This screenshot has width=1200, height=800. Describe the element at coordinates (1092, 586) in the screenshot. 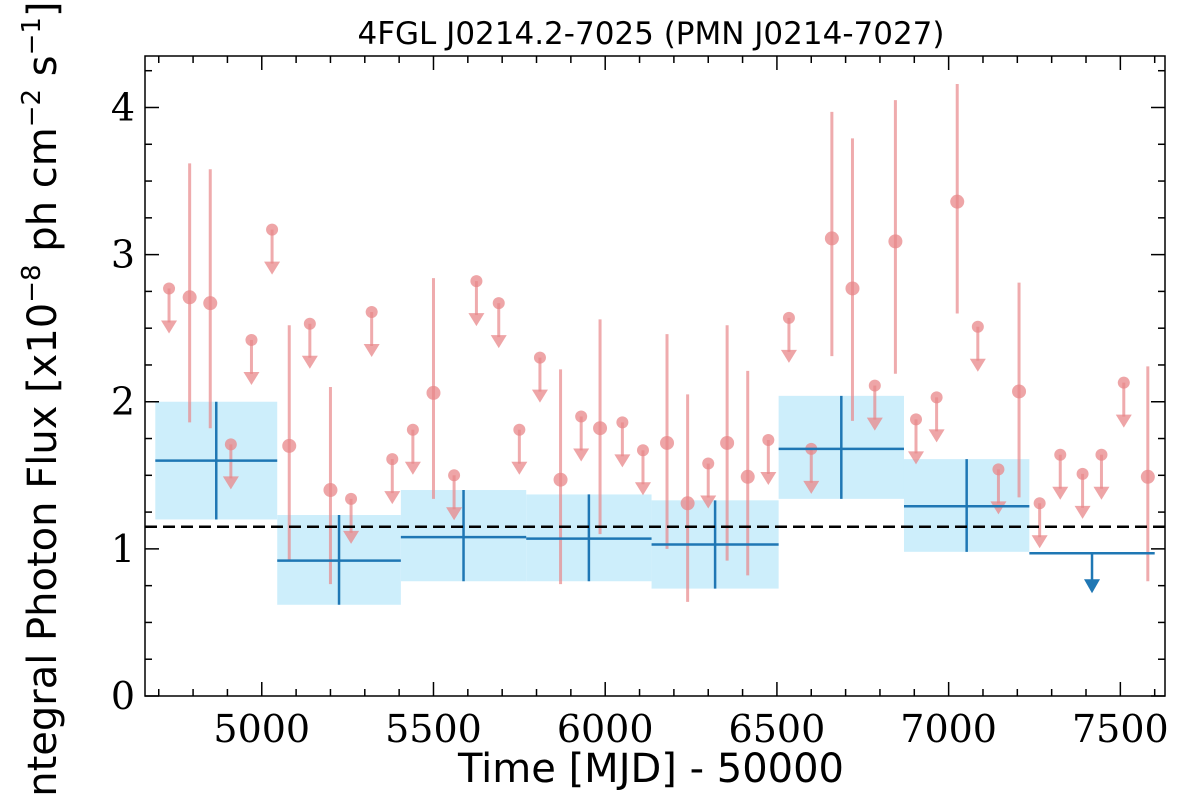

I see `long-bin-upper-limit-arrow` at that location.